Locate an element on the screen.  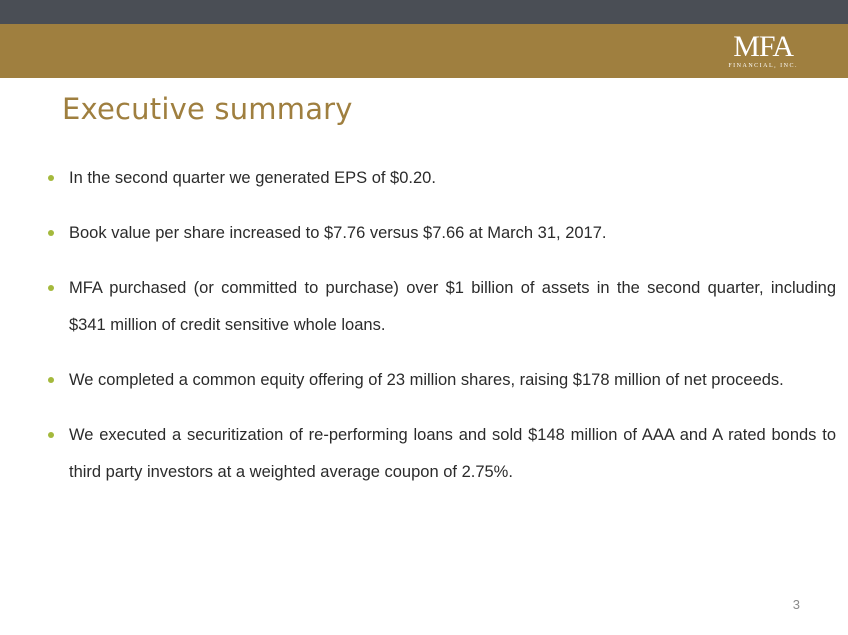
company-logo: MFA FINANCIAL, INC. is located at coordinates (763, 51).